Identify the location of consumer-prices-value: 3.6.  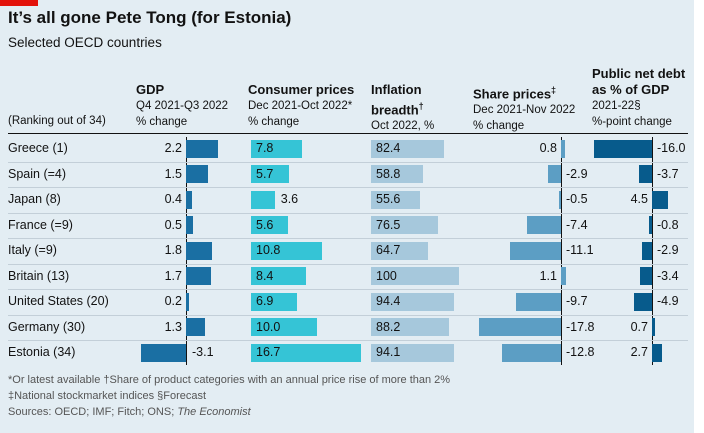
(289, 199).